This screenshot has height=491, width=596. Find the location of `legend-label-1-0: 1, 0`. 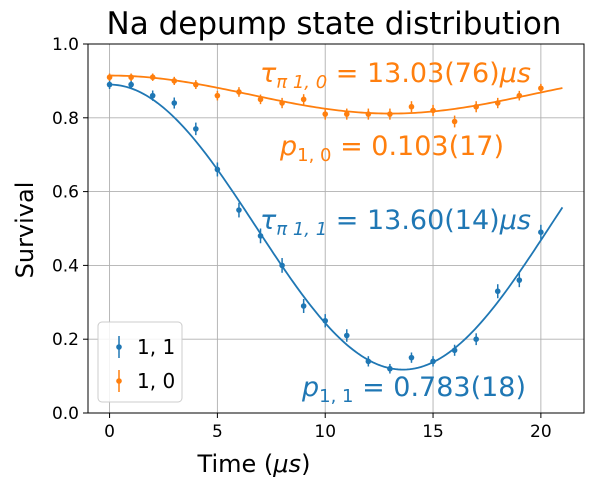

legend-label-1-0: 1, 0 is located at coordinates (156, 381).